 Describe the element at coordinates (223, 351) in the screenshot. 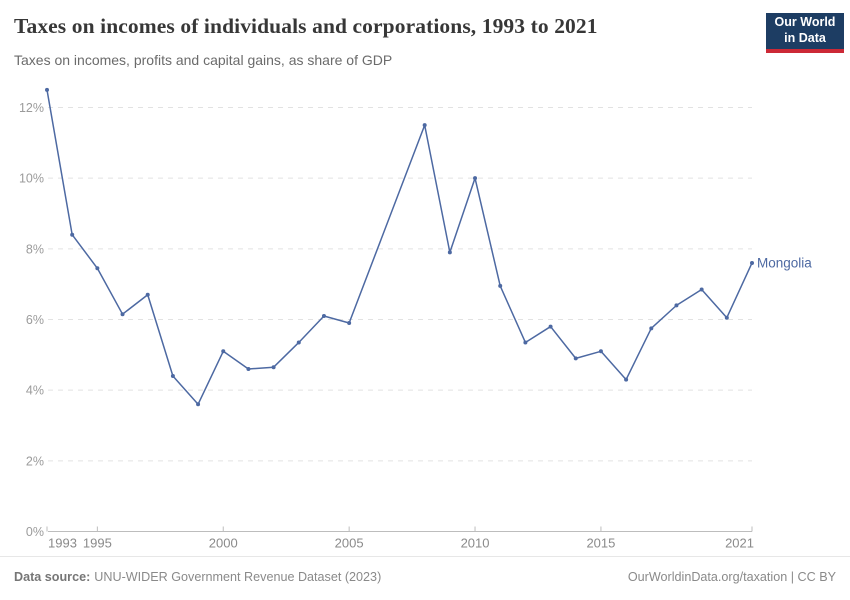

I see `data-point-2000` at that location.